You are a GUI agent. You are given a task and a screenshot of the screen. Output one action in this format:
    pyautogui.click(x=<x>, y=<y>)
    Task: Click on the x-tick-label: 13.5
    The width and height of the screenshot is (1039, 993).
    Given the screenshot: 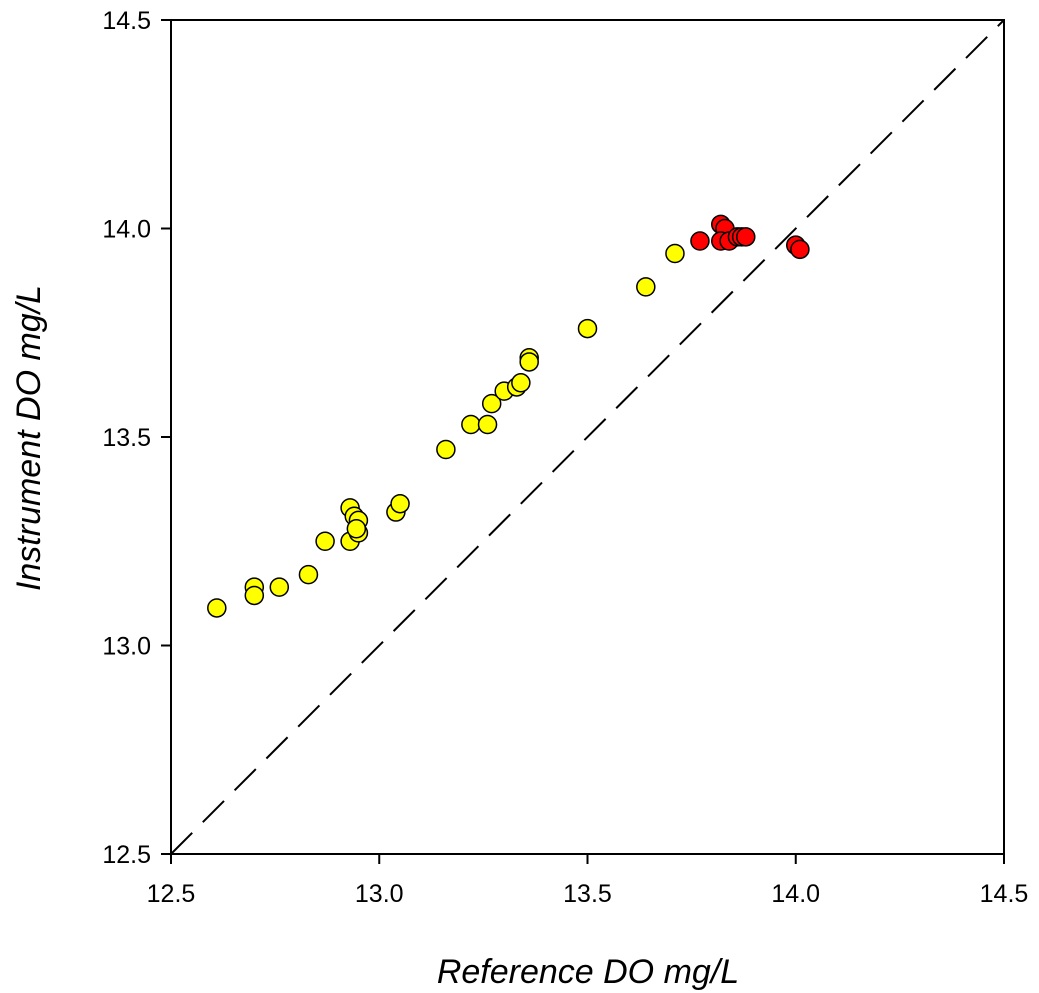 What is the action you would take?
    pyautogui.click(x=587, y=894)
    